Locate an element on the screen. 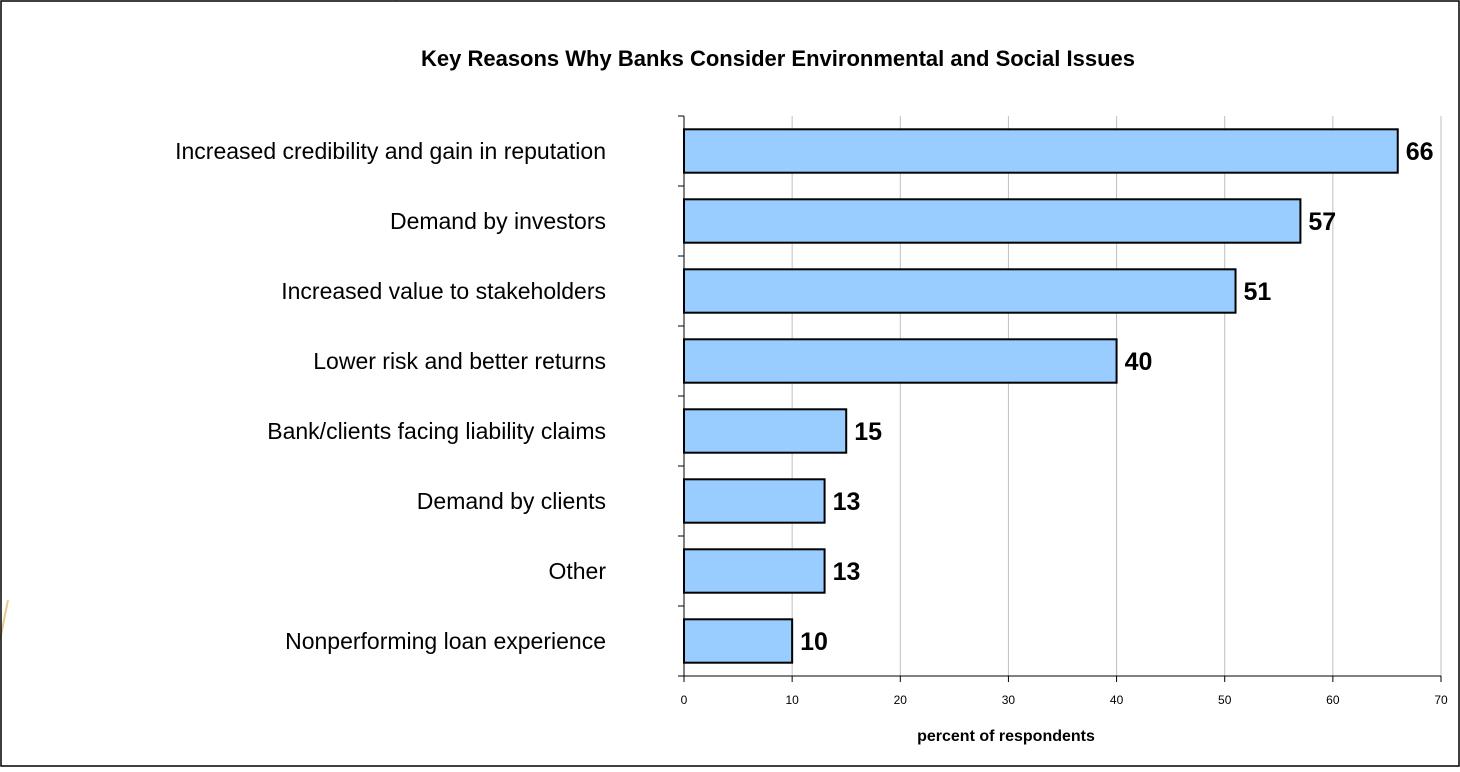 The width and height of the screenshot is (1460, 772). category-label: Nonperforming loan experience is located at coordinates (445, 641).